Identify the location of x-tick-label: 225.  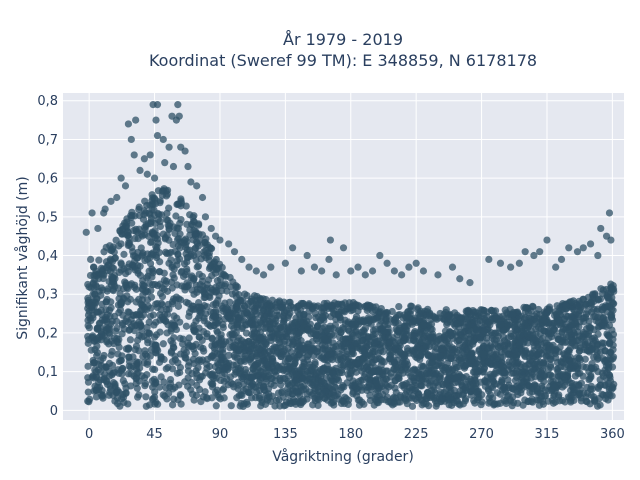
(416, 434).